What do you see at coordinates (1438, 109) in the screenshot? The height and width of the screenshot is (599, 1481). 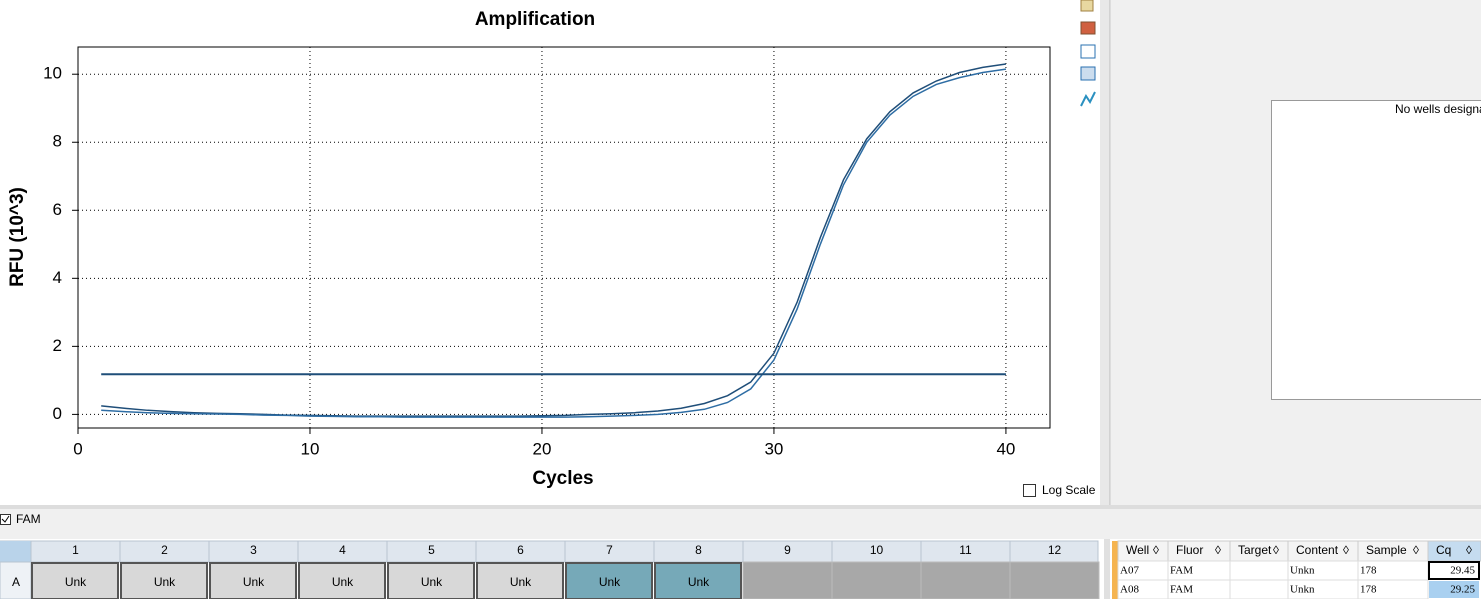 I see `well-info-text: No wells designate` at bounding box center [1438, 109].